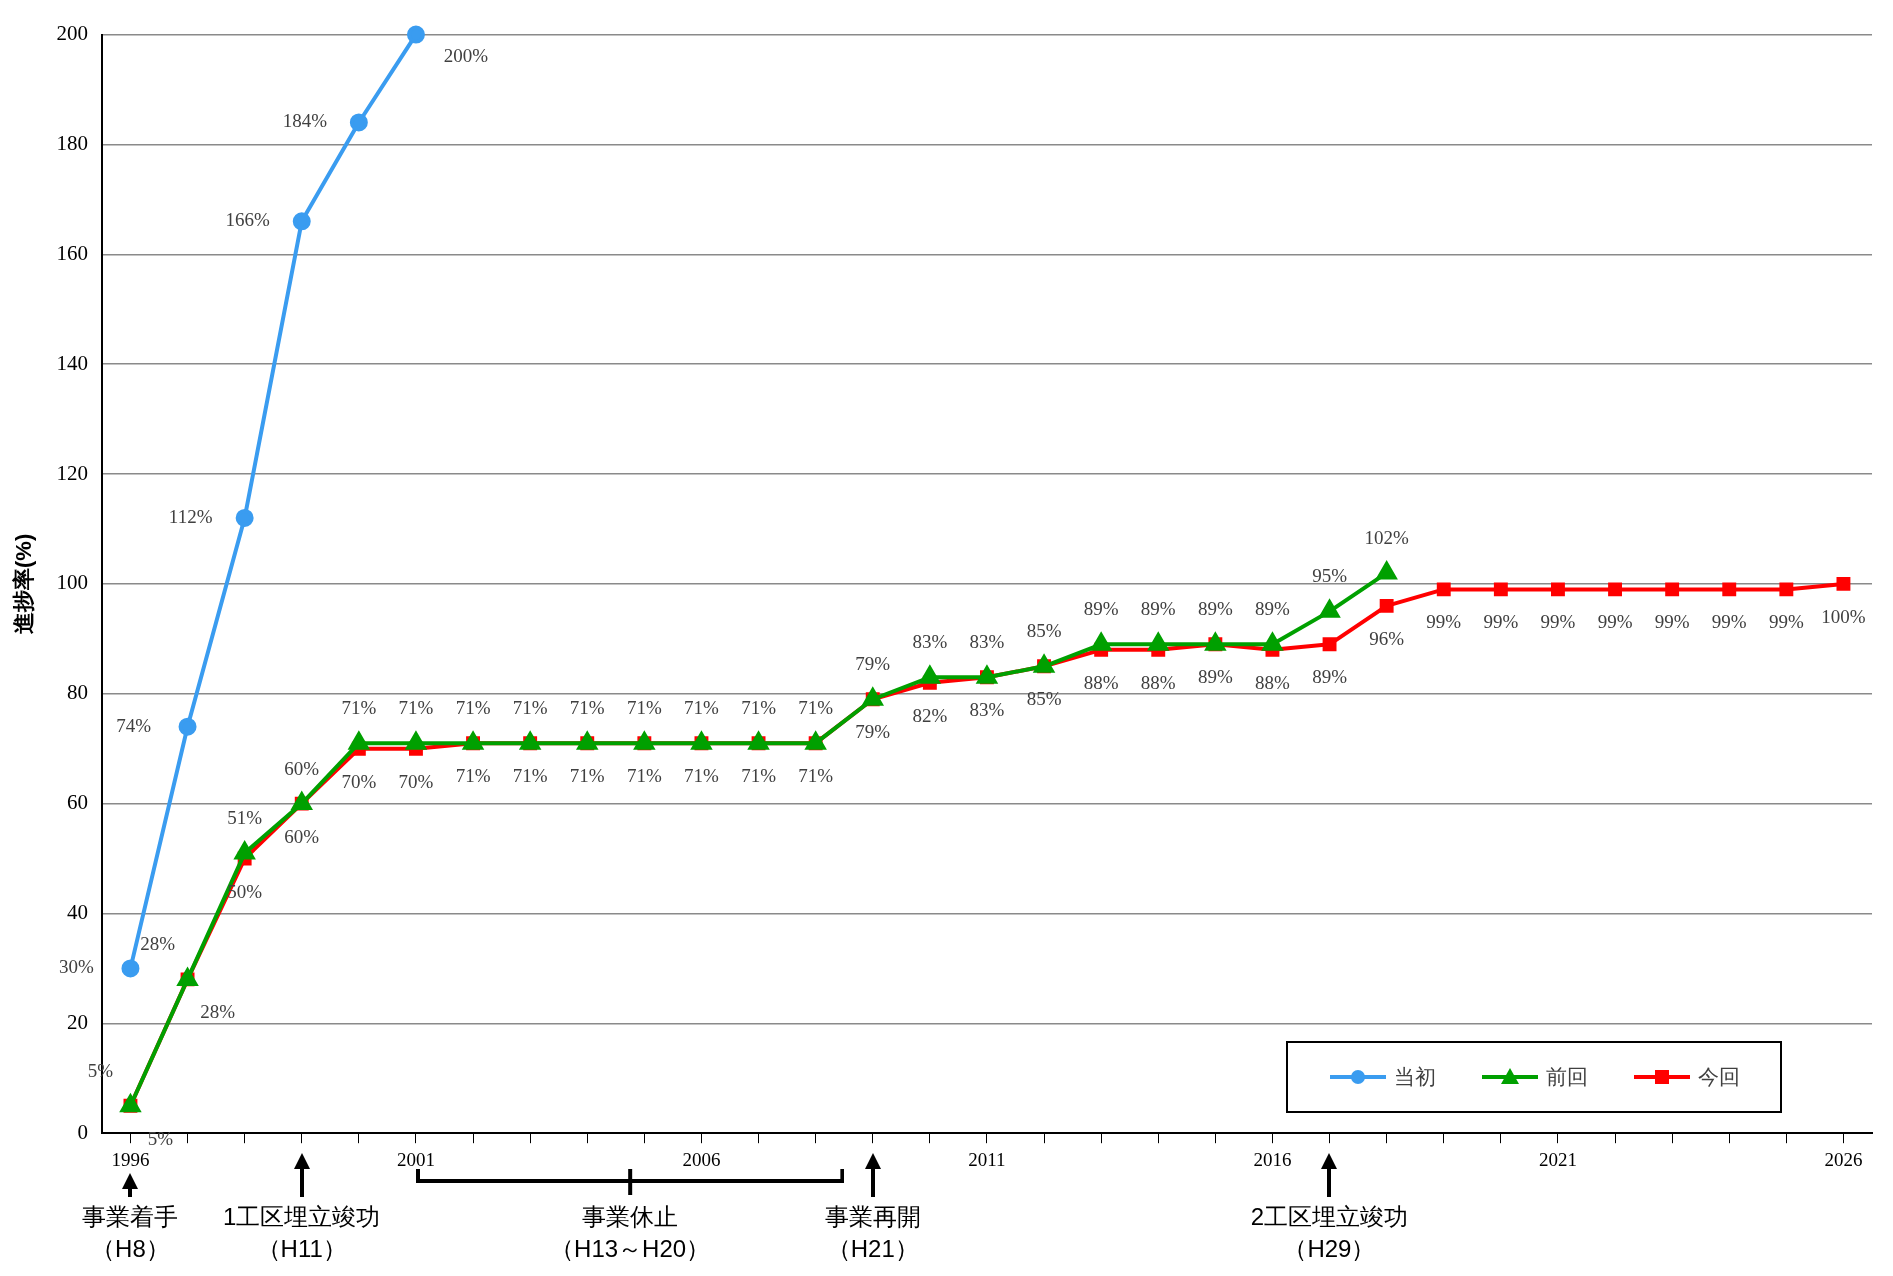 The height and width of the screenshot is (1276, 1893). I want to click on data-label: 184%, so click(305, 121).